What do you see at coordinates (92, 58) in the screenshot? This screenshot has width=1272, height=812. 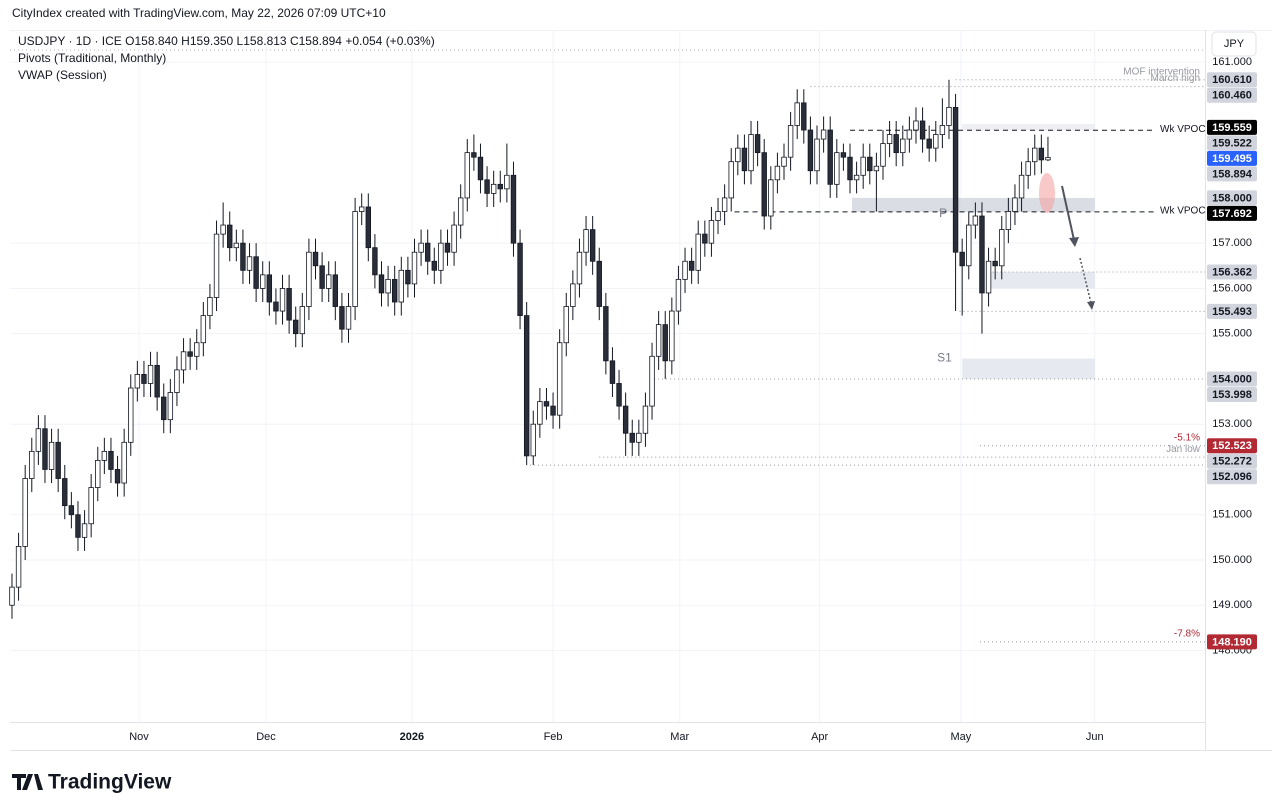 I see `legend-line: Pivots (Traditional, Monthly)` at bounding box center [92, 58].